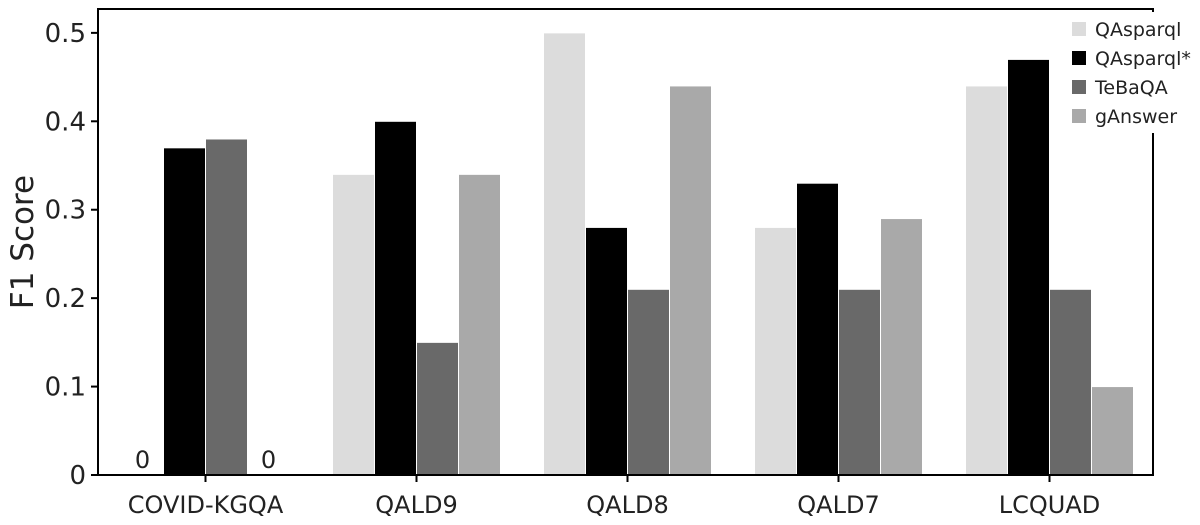  What do you see at coordinates (1138, 30) in the screenshot?
I see `legend-label-qasparql: QAsparql` at bounding box center [1138, 30].